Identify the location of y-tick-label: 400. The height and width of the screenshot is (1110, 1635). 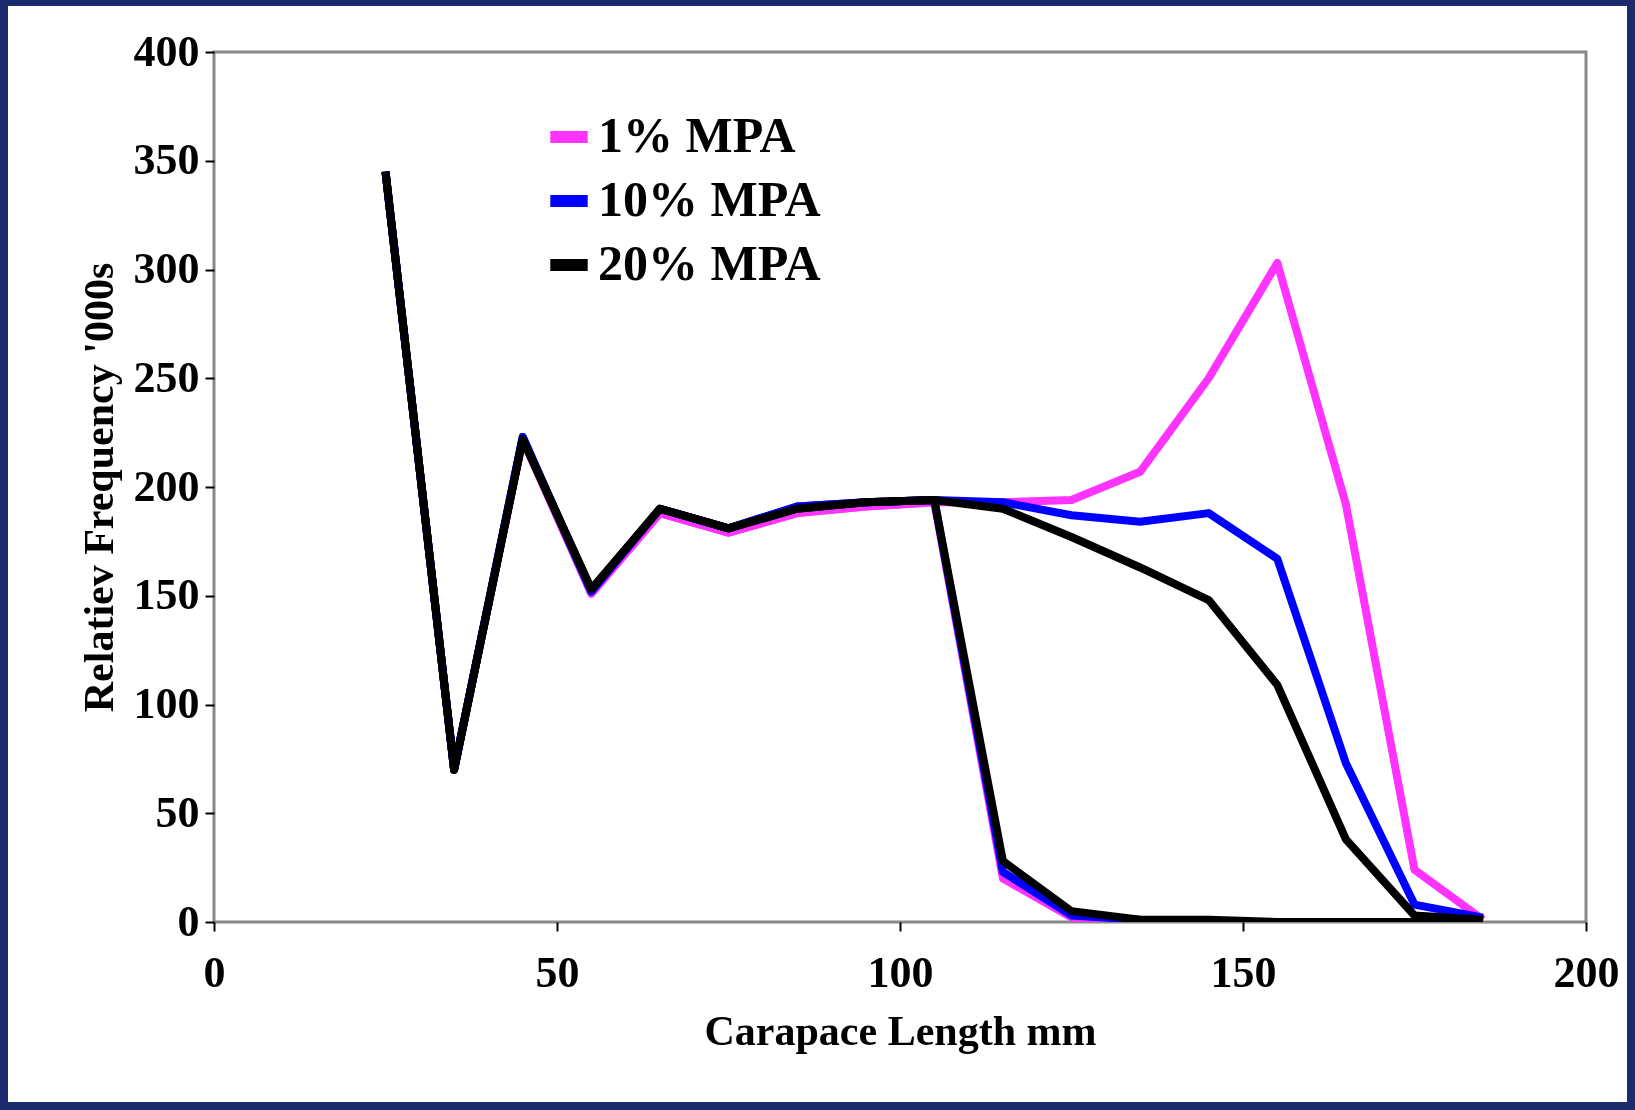
(166, 51).